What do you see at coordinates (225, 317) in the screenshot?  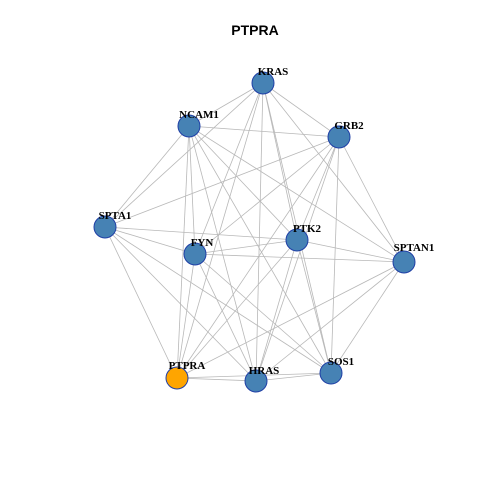 I see `edge-fyn-hras` at bounding box center [225, 317].